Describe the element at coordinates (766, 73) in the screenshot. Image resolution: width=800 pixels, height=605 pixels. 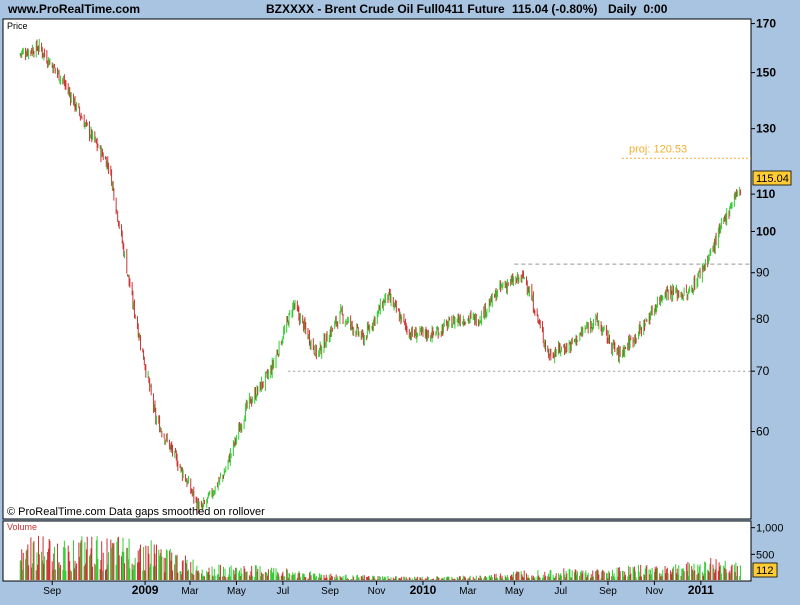
I see `y-tick-label: 150` at that location.